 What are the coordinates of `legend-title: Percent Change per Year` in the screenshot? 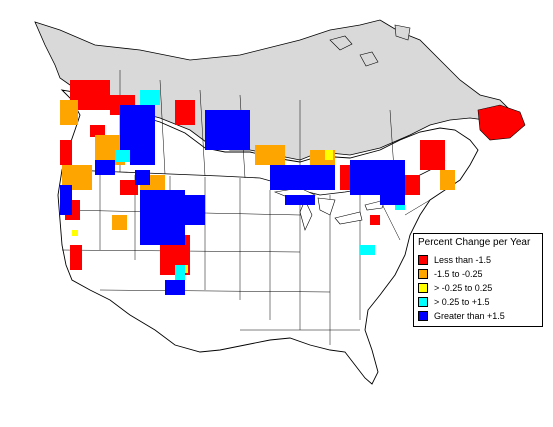 It's located at (474, 242).